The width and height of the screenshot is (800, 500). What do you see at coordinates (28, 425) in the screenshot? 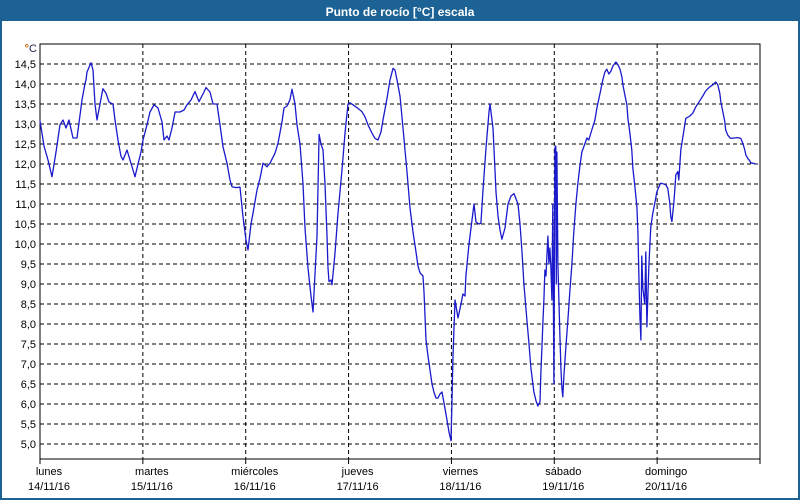
I see `svg-text: 5,5` at bounding box center [28, 425].